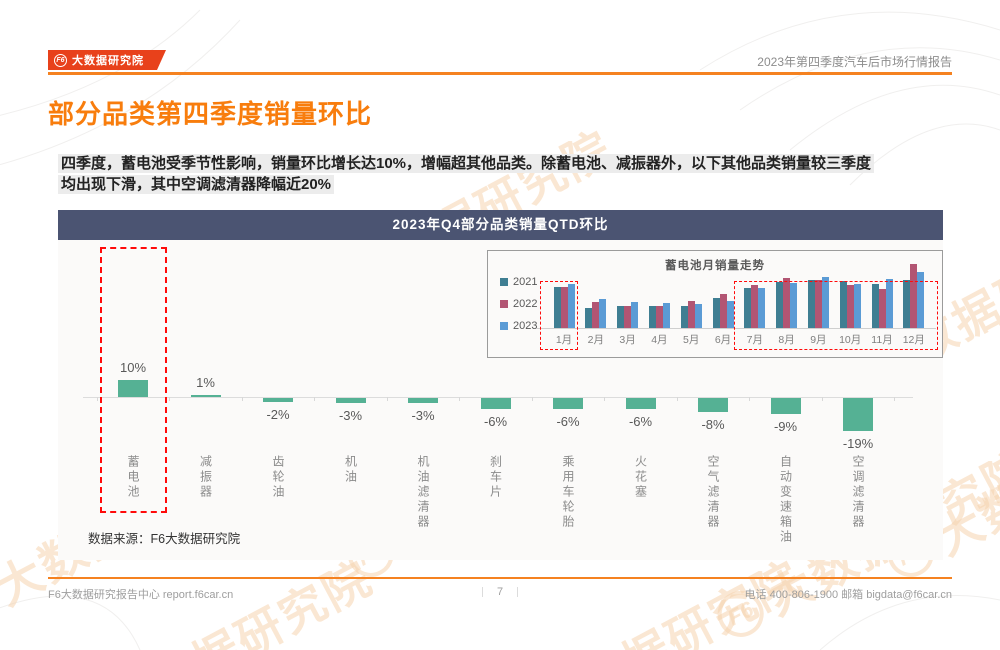  What do you see at coordinates (825, 302) in the screenshot?
I see `inset-bar-2023-9月` at bounding box center [825, 302].